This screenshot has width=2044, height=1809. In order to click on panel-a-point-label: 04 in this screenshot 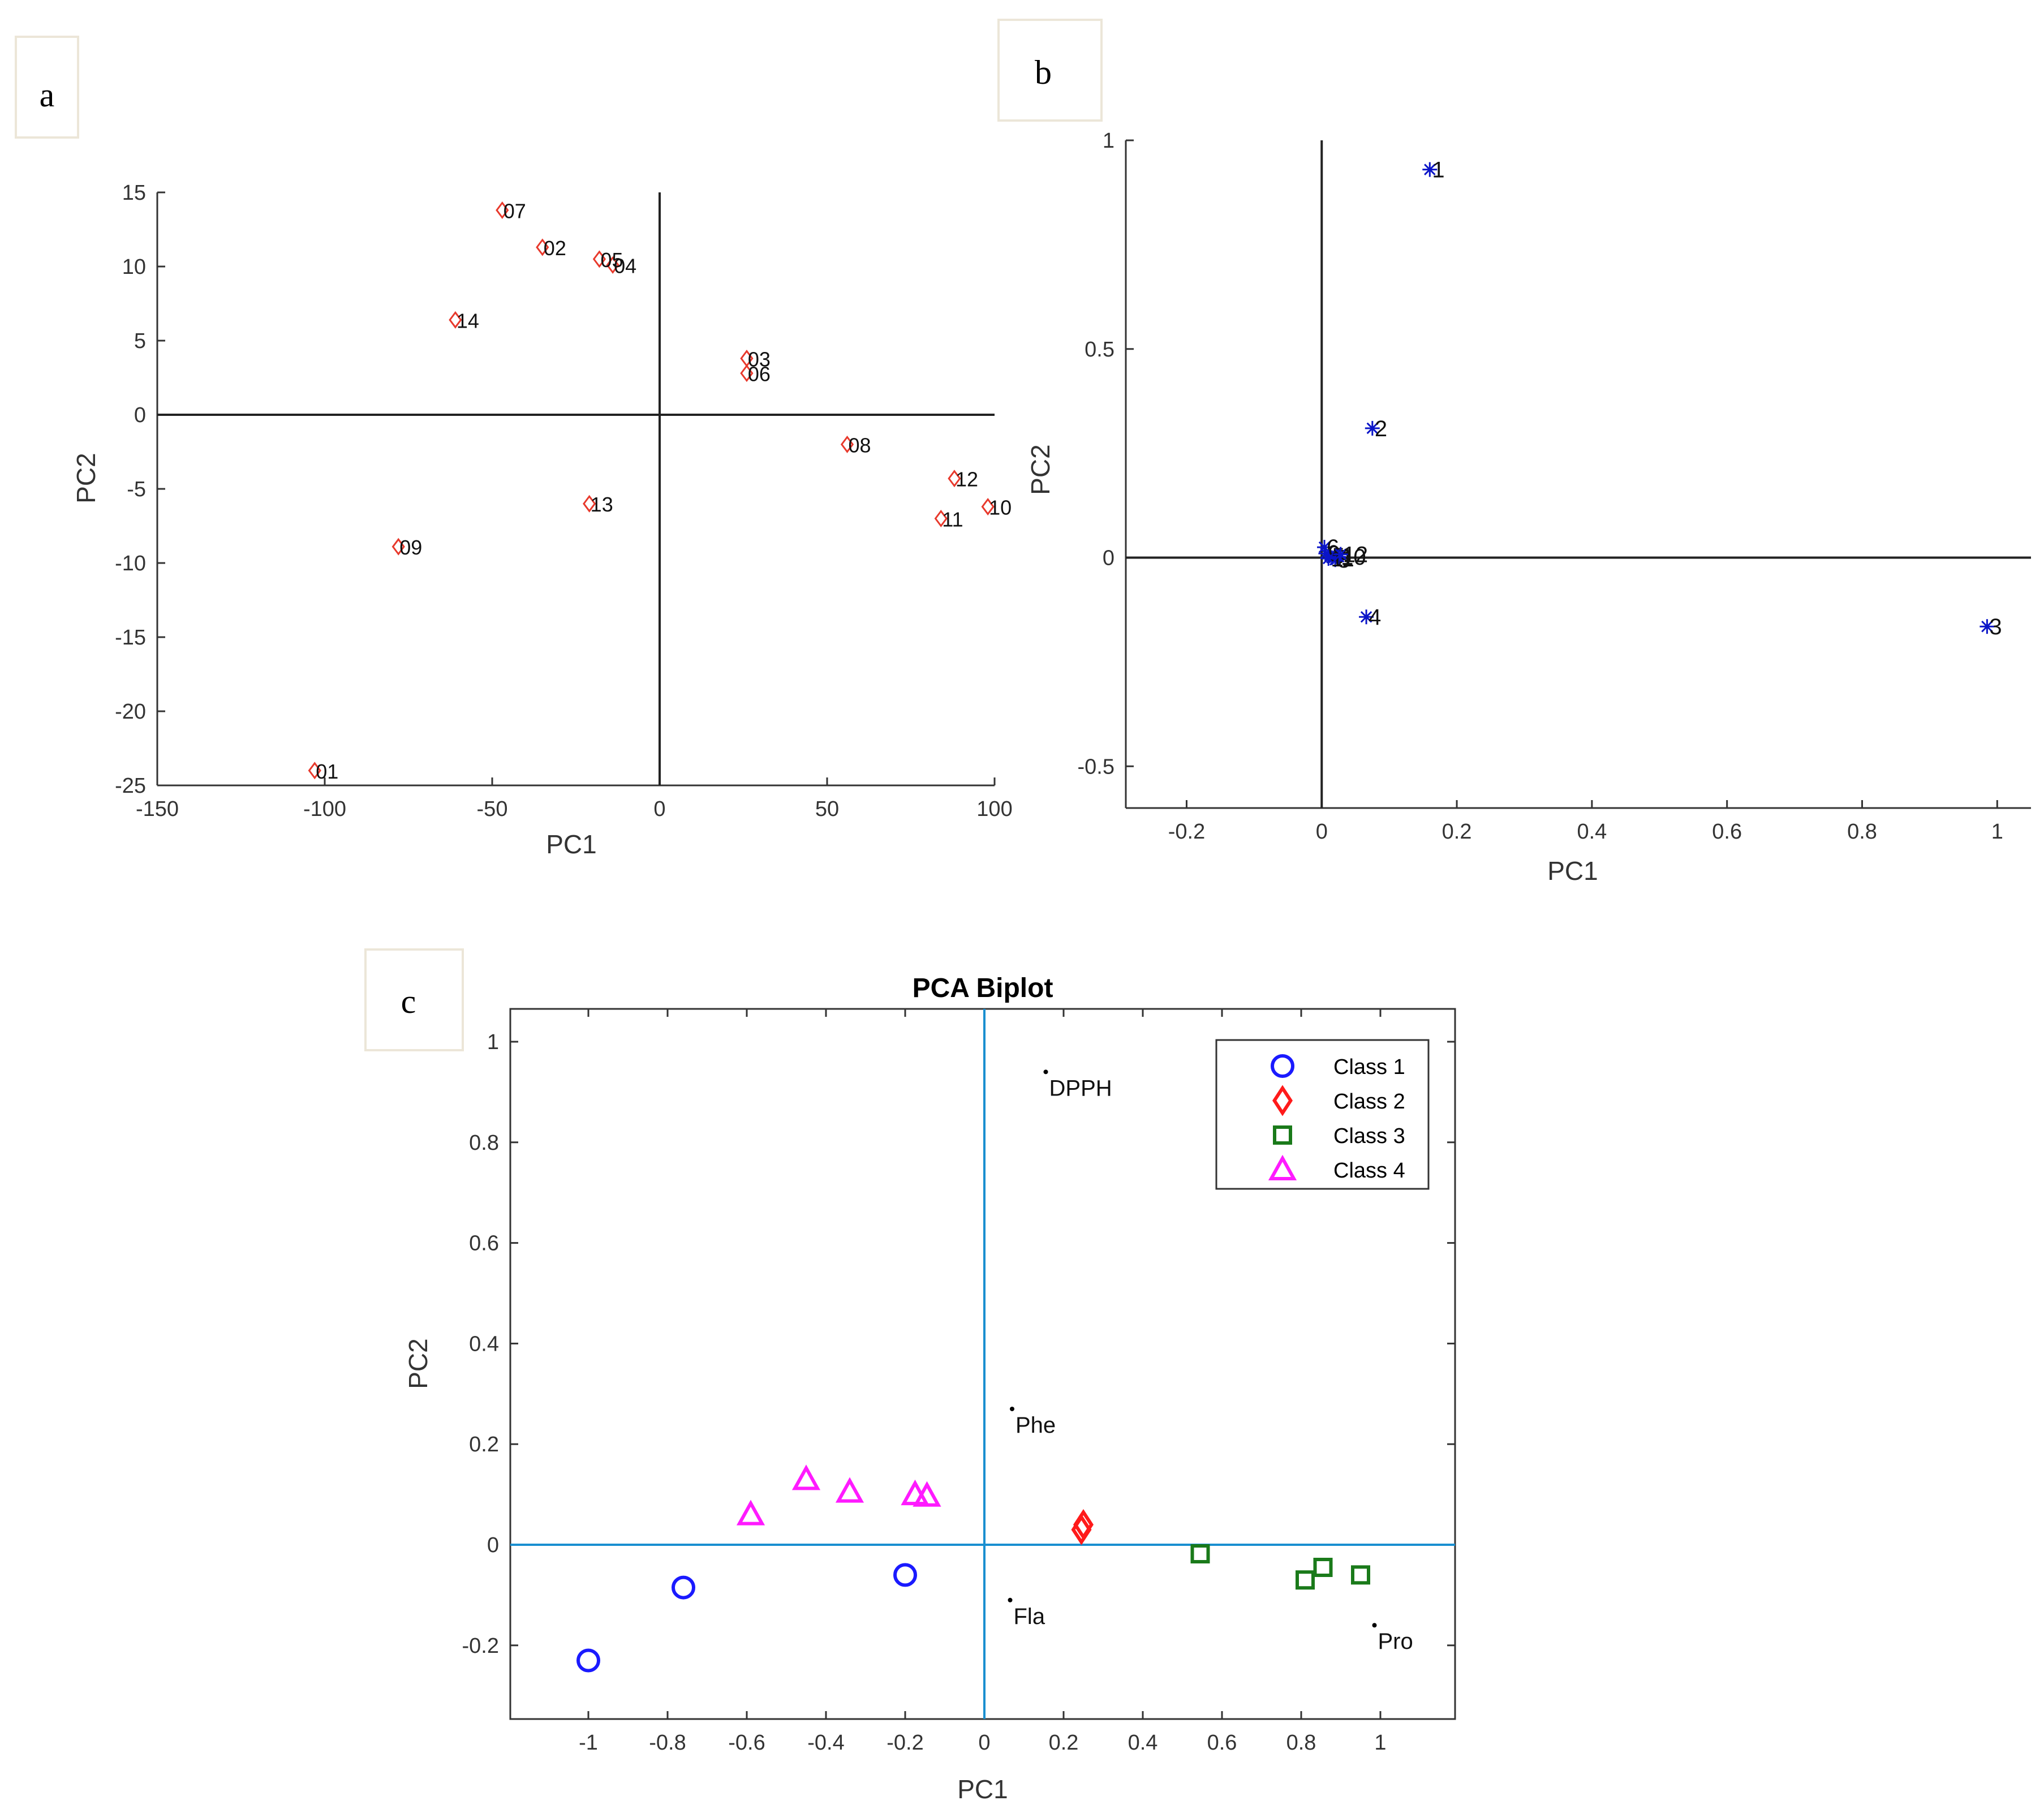, I will do `click(625, 265)`.